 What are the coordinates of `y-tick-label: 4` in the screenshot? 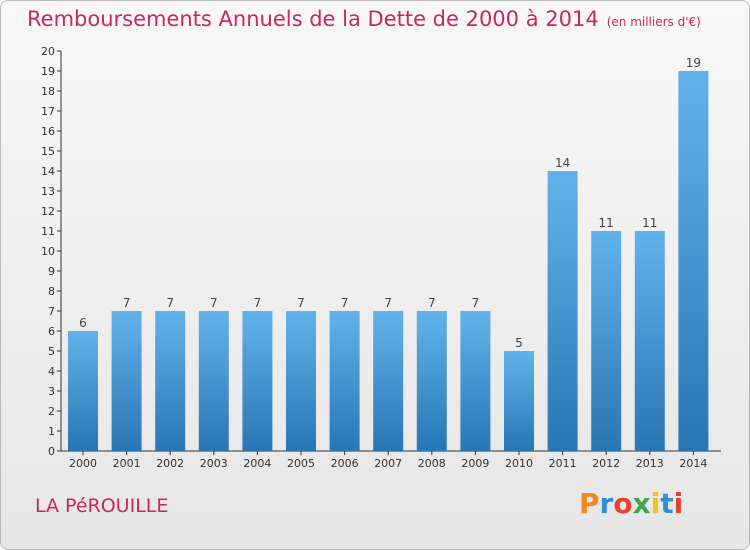 It's located at (51, 371).